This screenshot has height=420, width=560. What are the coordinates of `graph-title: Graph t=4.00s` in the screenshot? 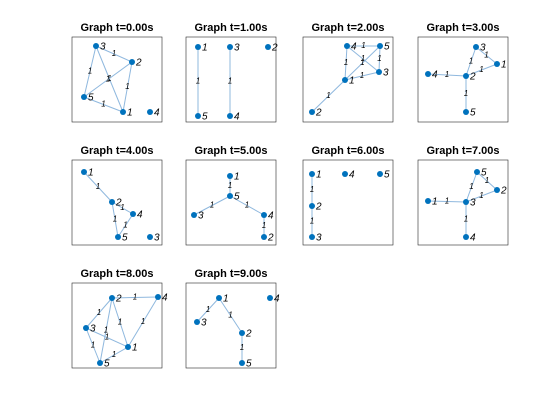 It's located at (116, 151).